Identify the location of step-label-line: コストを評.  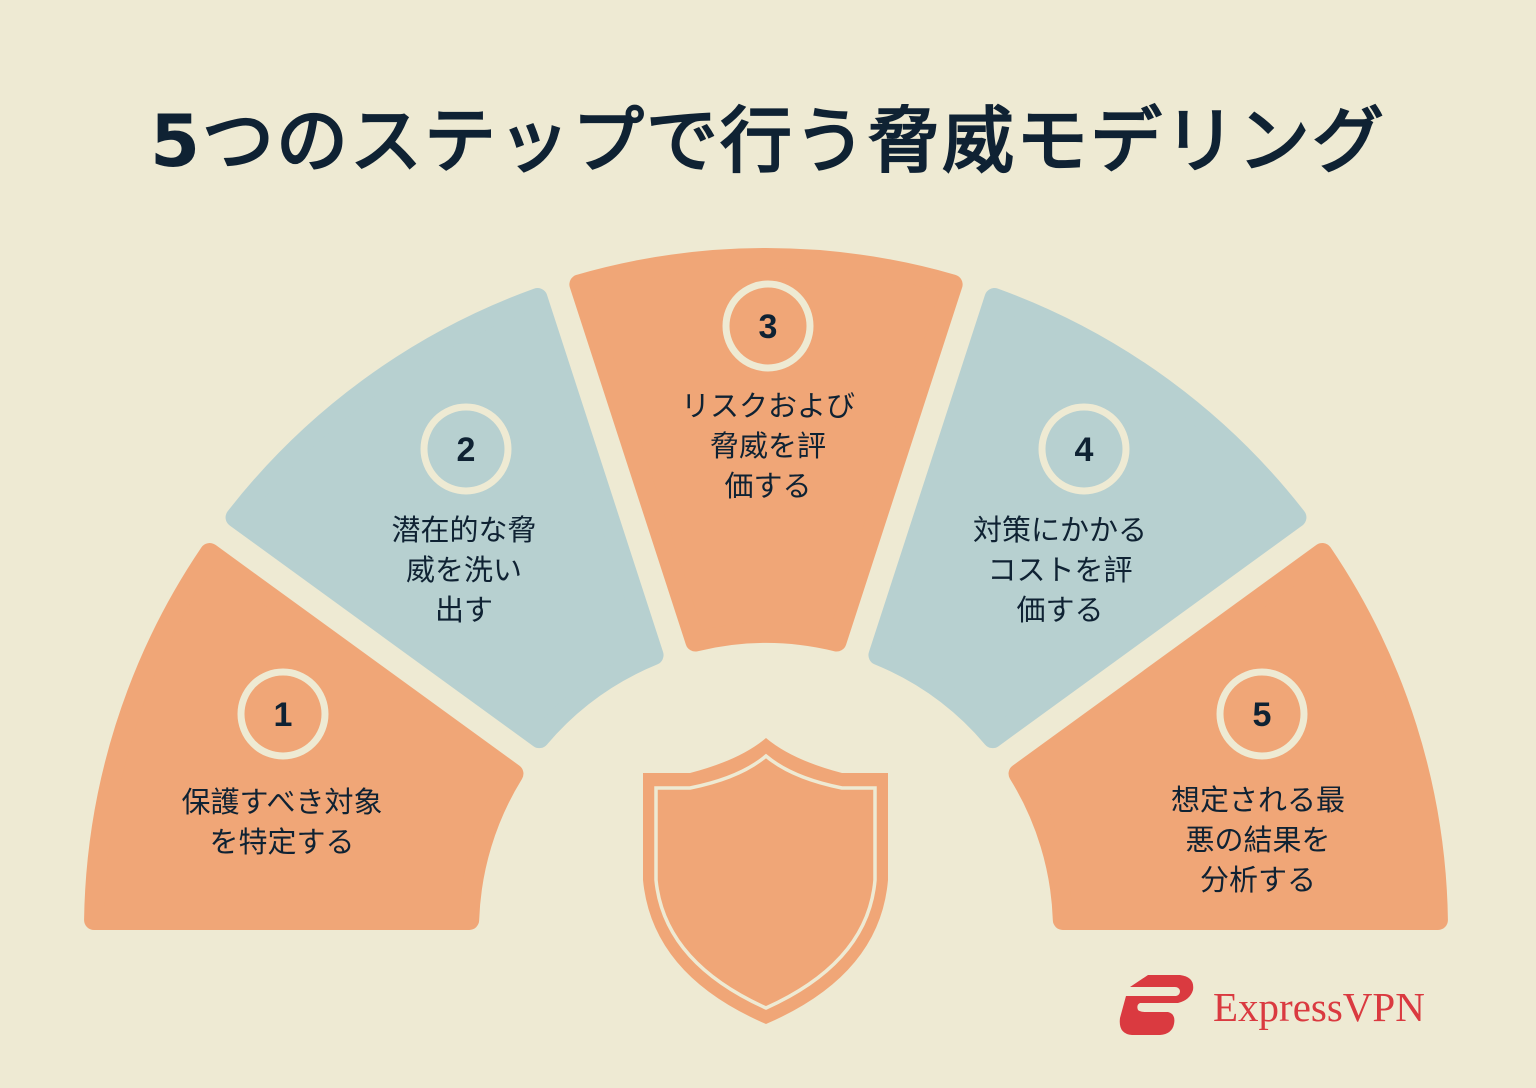
(1060, 570).